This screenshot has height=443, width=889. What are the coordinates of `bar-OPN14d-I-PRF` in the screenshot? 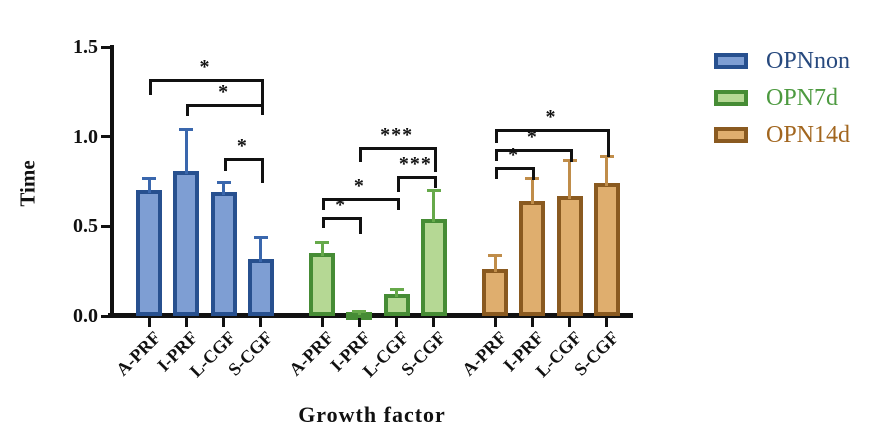 It's located at (532, 258).